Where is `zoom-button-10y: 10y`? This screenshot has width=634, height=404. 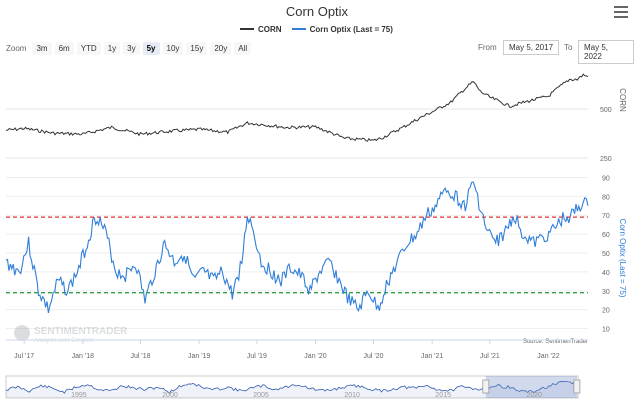
zoom-button-10y: 10y is located at coordinates (173, 48).